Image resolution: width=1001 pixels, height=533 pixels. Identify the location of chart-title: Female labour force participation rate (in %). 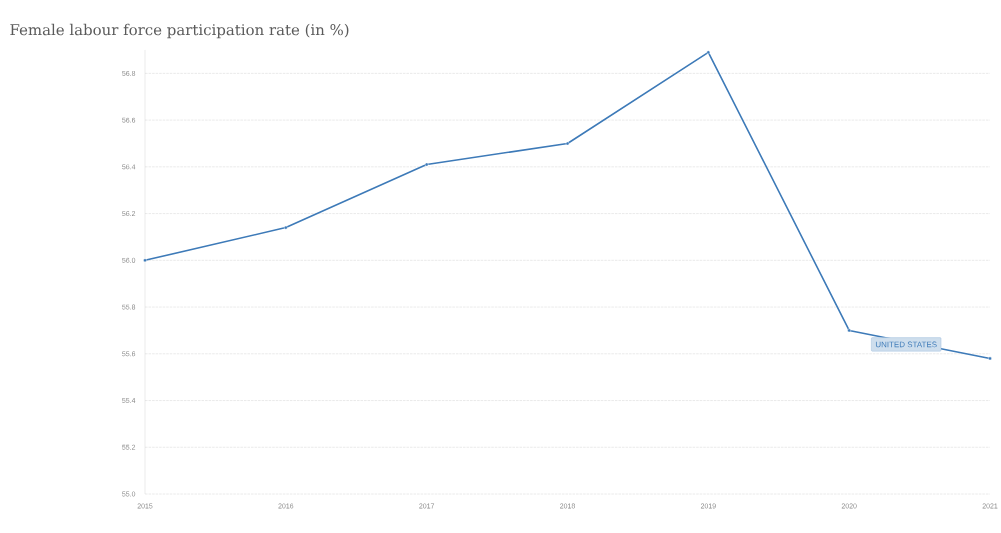
(179, 31).